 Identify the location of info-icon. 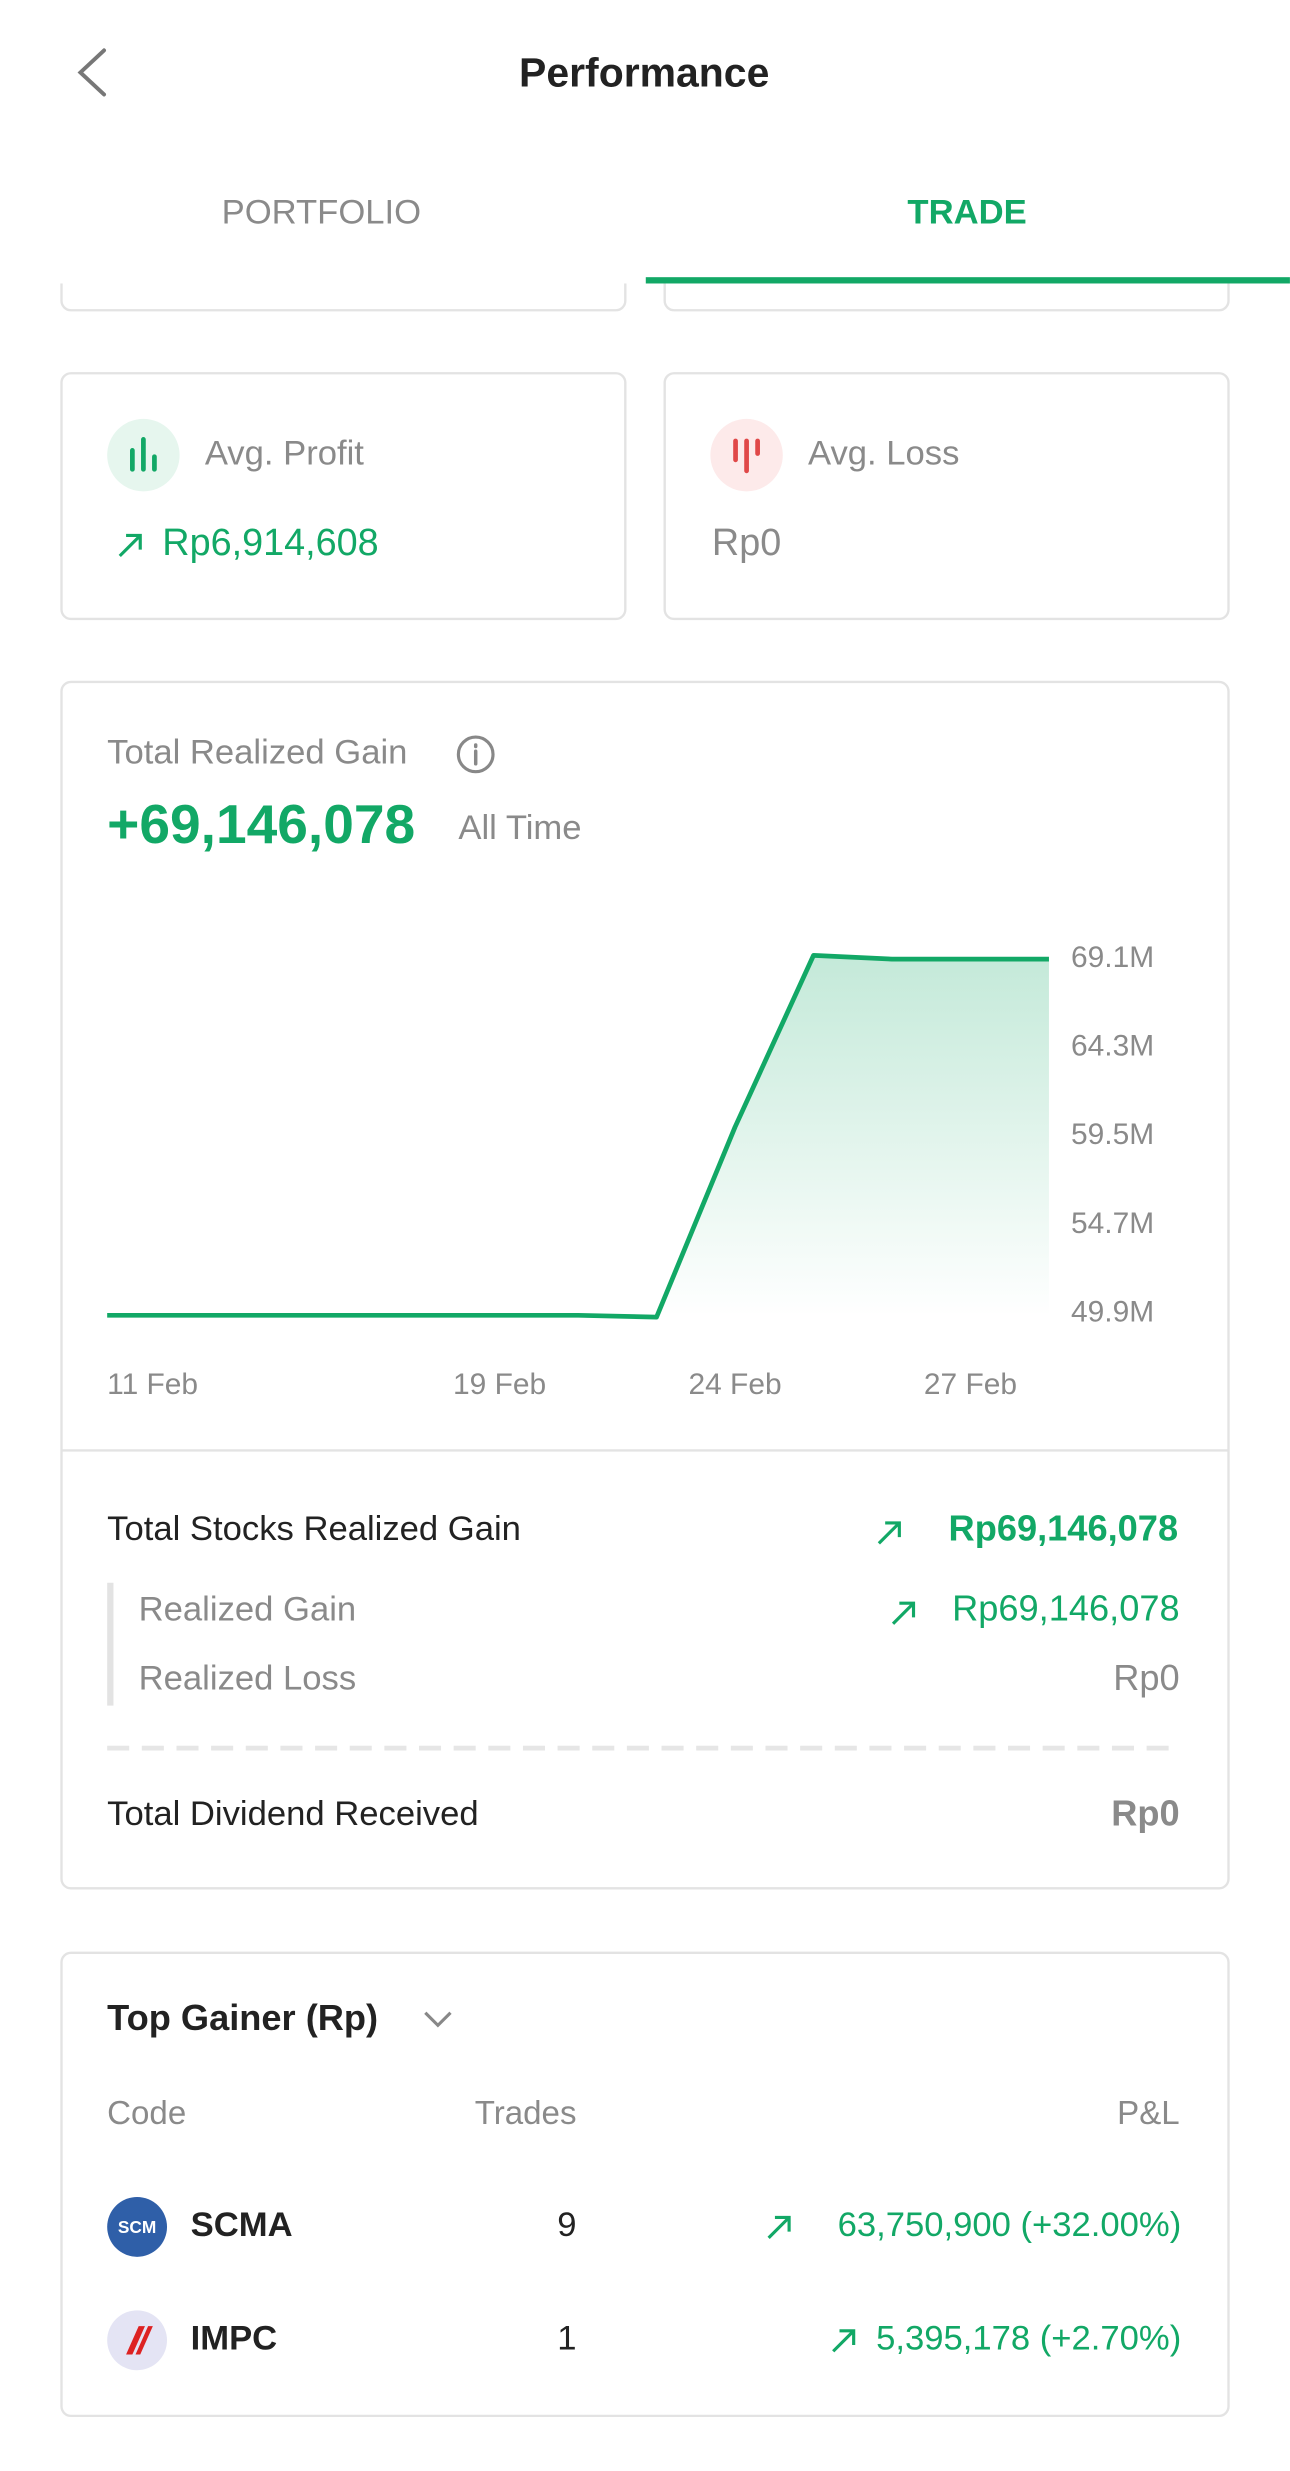
(475, 754).